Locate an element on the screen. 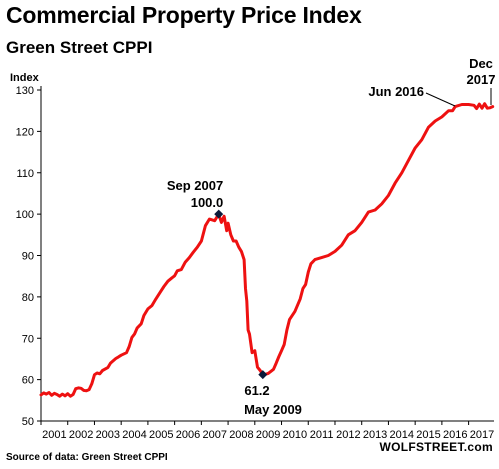 The height and width of the screenshot is (469, 499). x-tick-label: 2010 is located at coordinates (295, 435).